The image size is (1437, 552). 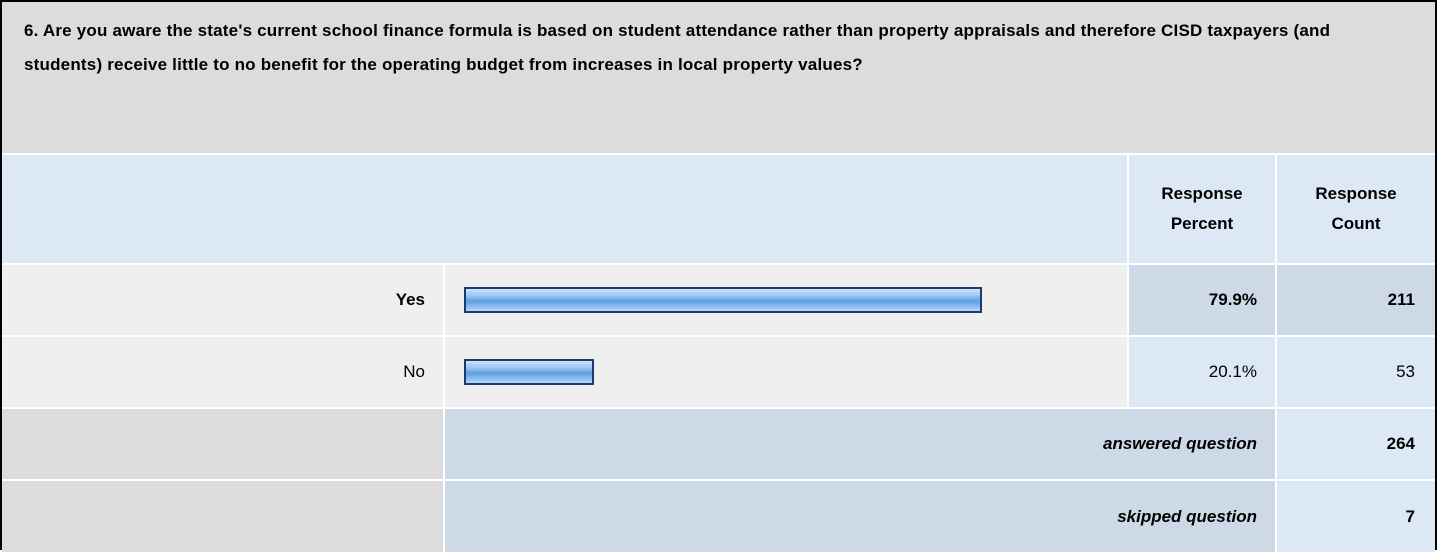 What do you see at coordinates (222, 372) in the screenshot?
I see `row-label: No` at bounding box center [222, 372].